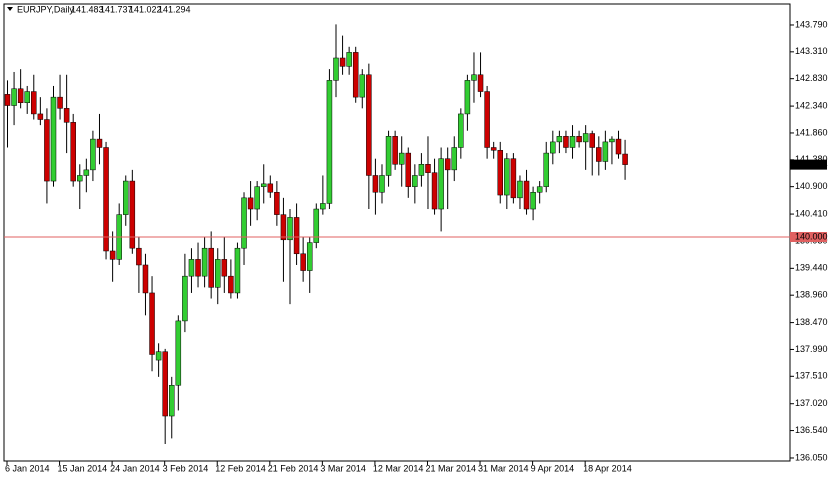 The height and width of the screenshot is (477, 828). What do you see at coordinates (607, 468) in the screenshot?
I see `x-tick-label: 18 Apr 2014` at bounding box center [607, 468].